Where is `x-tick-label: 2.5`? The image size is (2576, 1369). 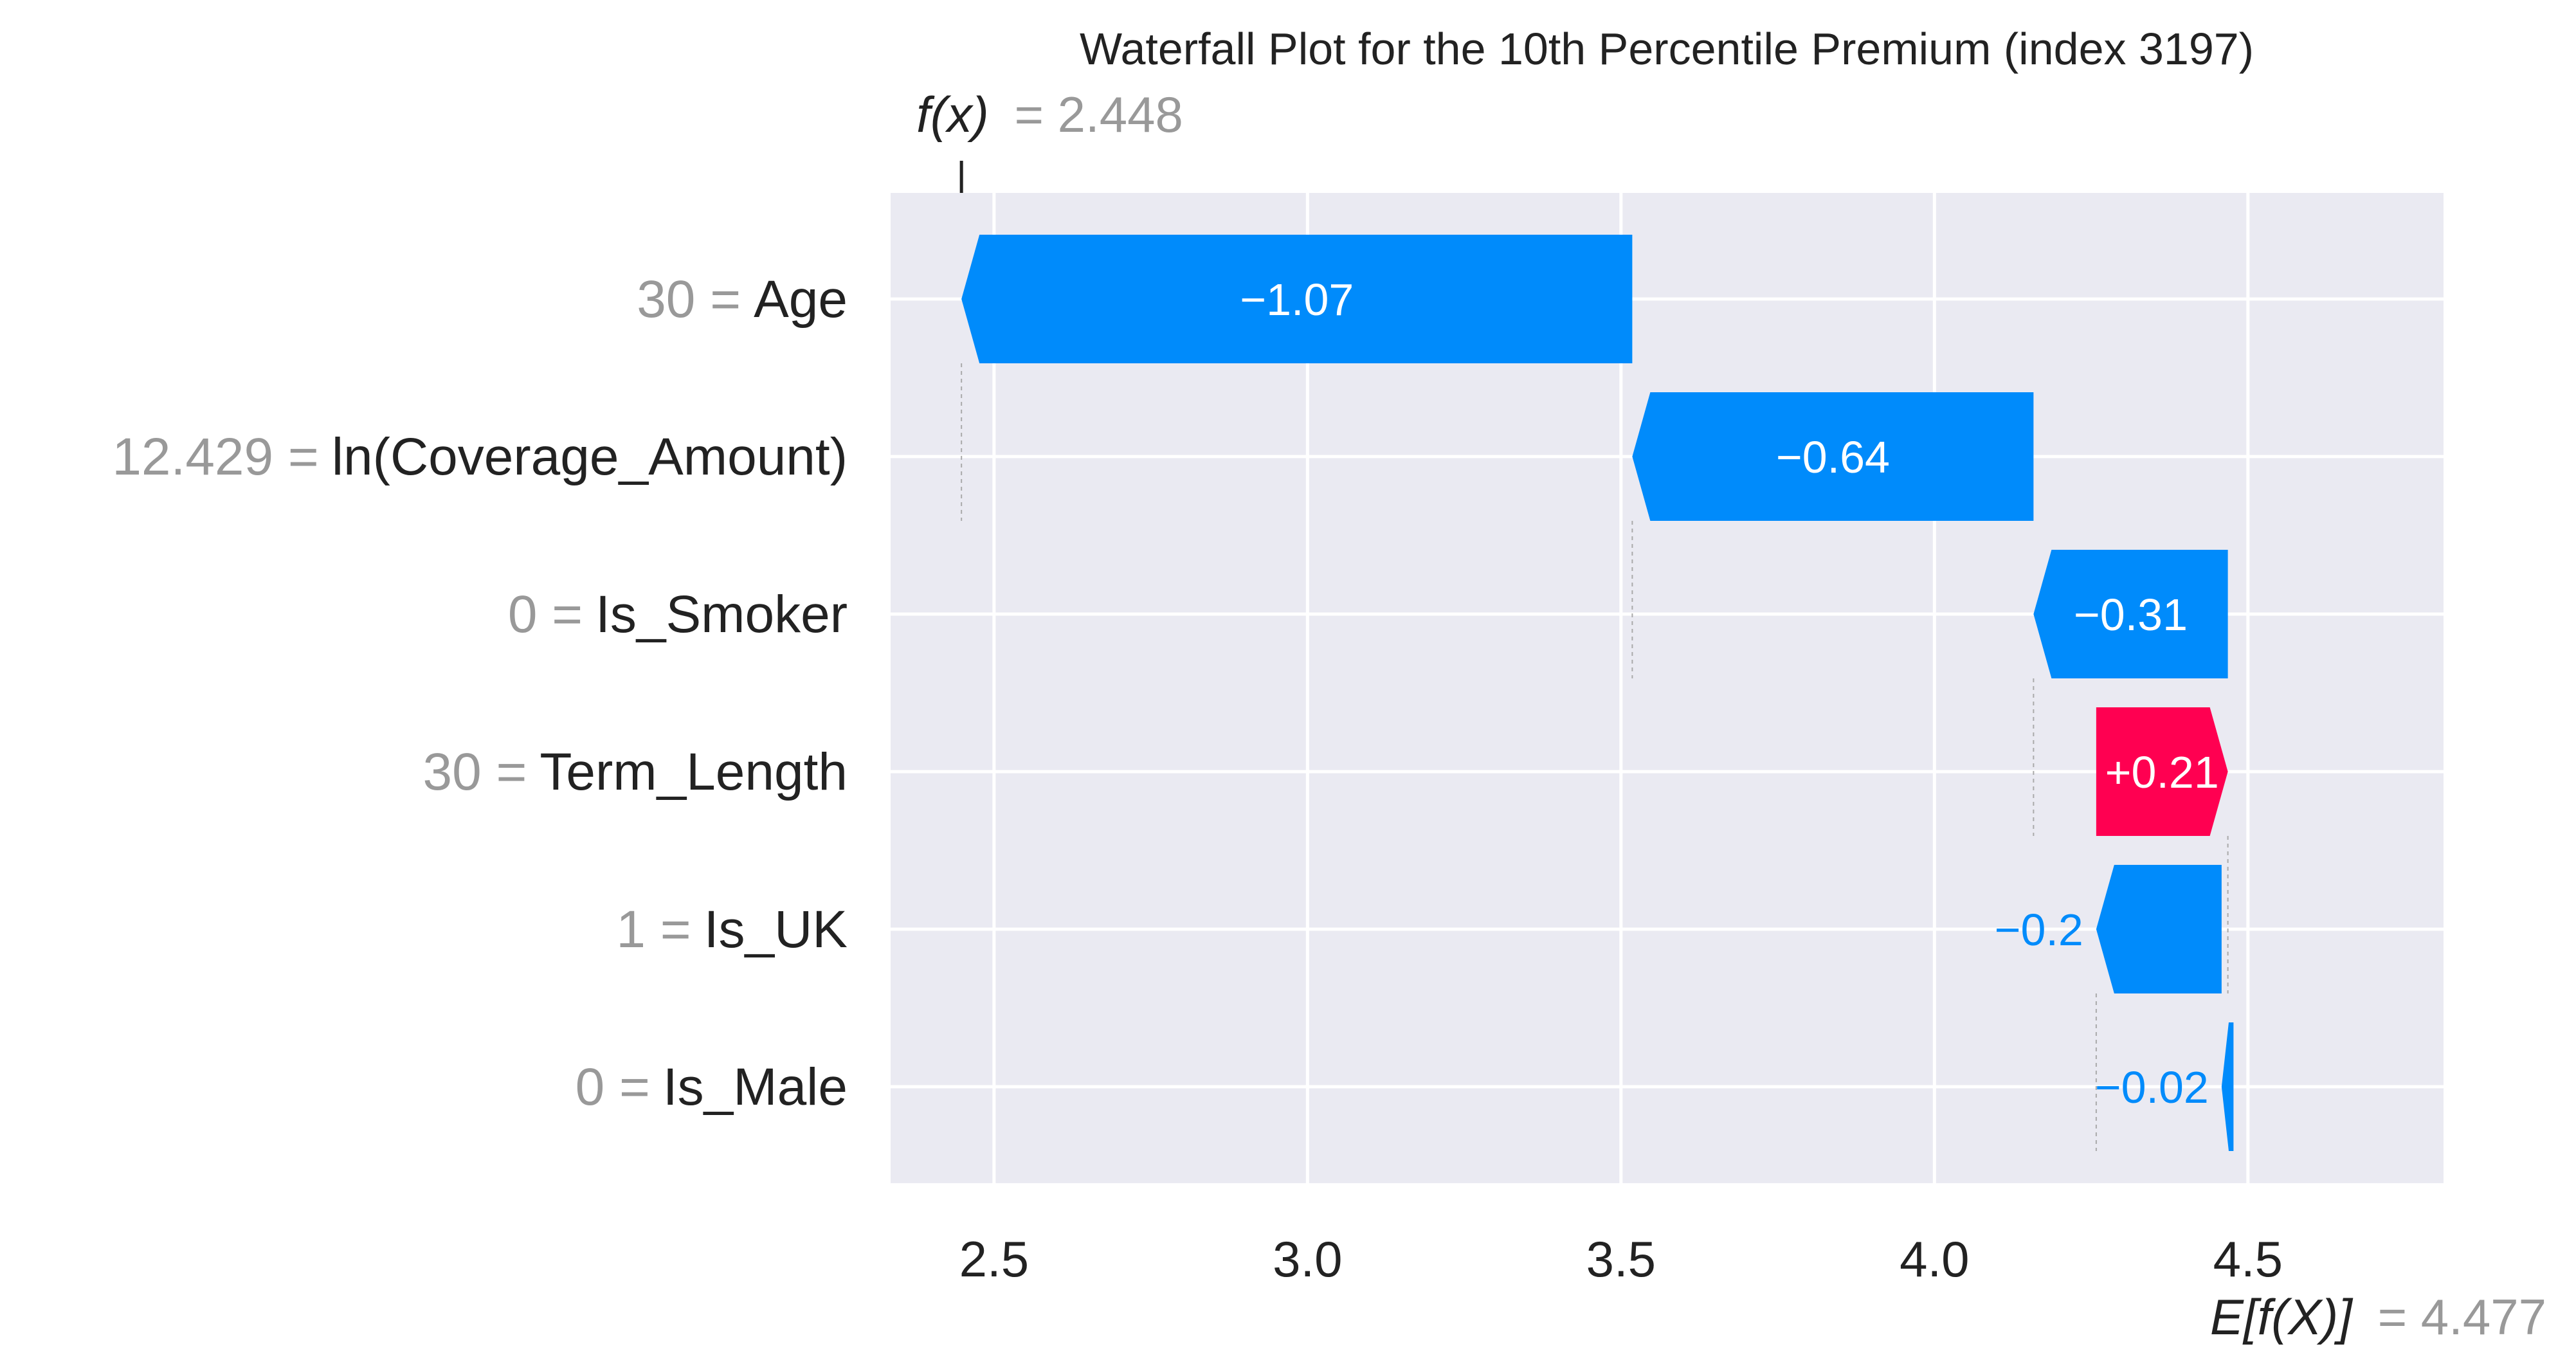 x-tick-label: 2.5 is located at coordinates (994, 1259).